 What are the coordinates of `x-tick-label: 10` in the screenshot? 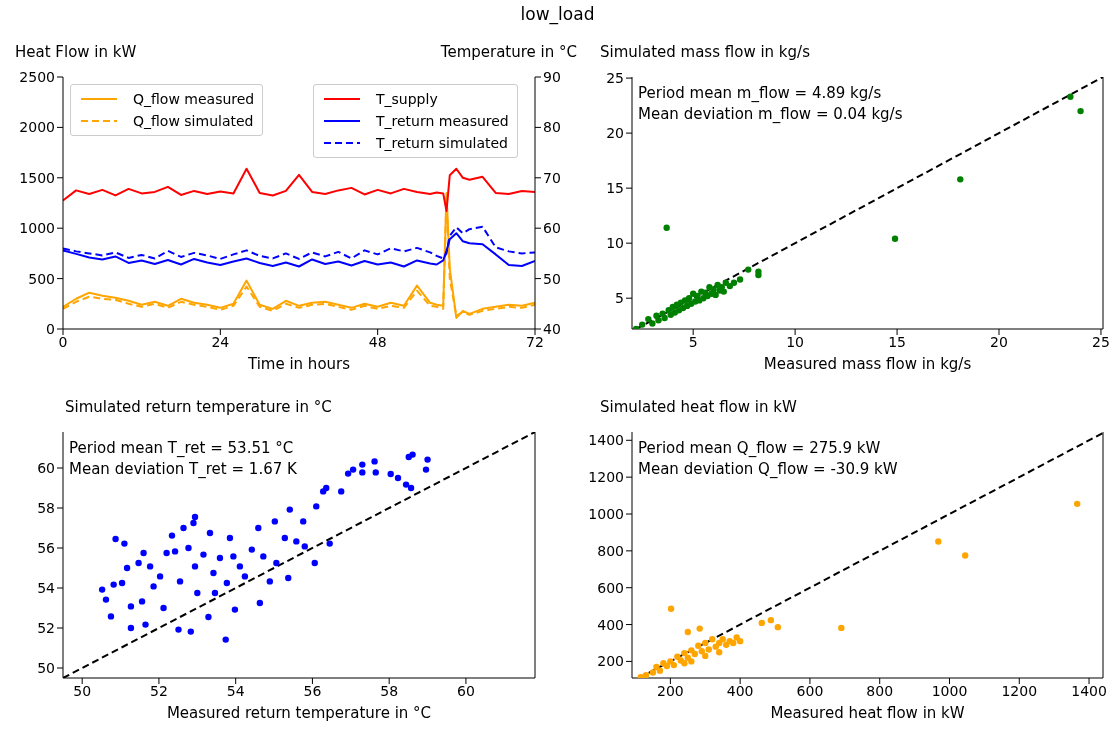 It's located at (795, 341).